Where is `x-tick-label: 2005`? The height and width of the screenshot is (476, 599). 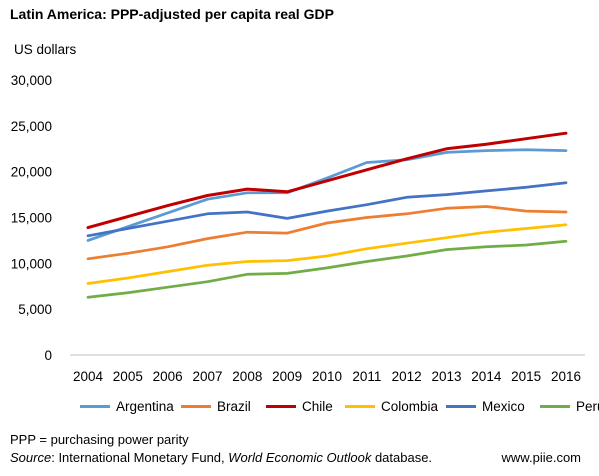
x-tick-label: 2005 is located at coordinates (128, 376).